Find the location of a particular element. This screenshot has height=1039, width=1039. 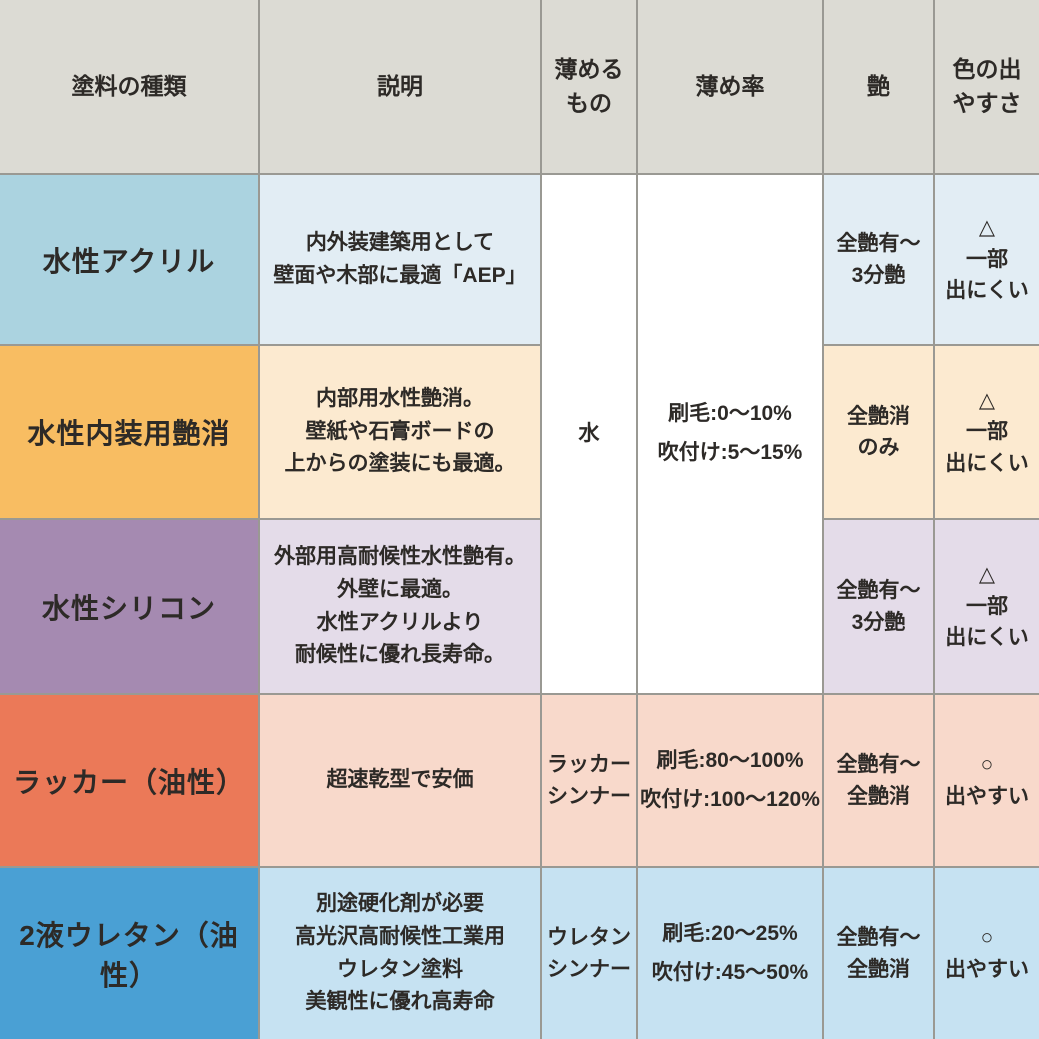

row-lacquer-color-ease-cell: ○ 出やすい is located at coordinates (987, 780).